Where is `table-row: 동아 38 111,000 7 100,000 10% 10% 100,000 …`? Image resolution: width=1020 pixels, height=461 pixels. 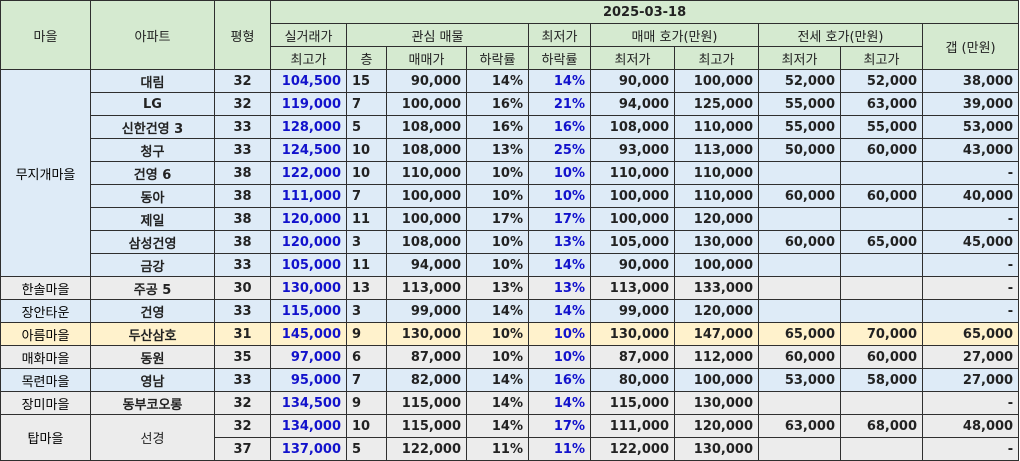
table-row: 동아 38 111,000 7 100,000 10% 10% 100,000 … is located at coordinates (510, 196).